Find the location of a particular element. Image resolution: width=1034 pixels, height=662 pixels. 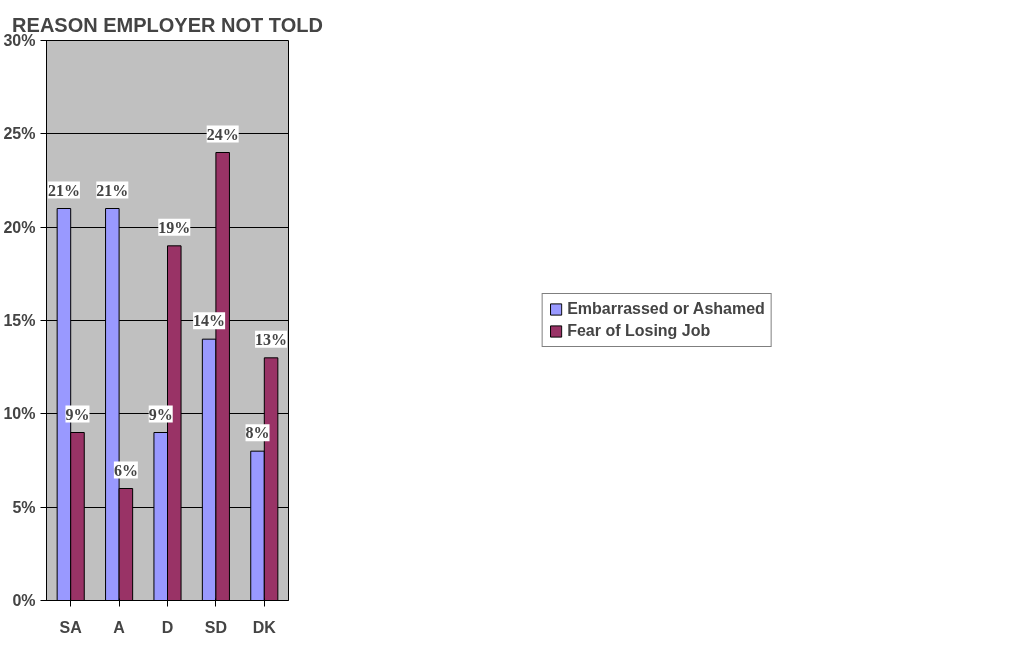

y-tick-label: 15% is located at coordinates (19, 320).